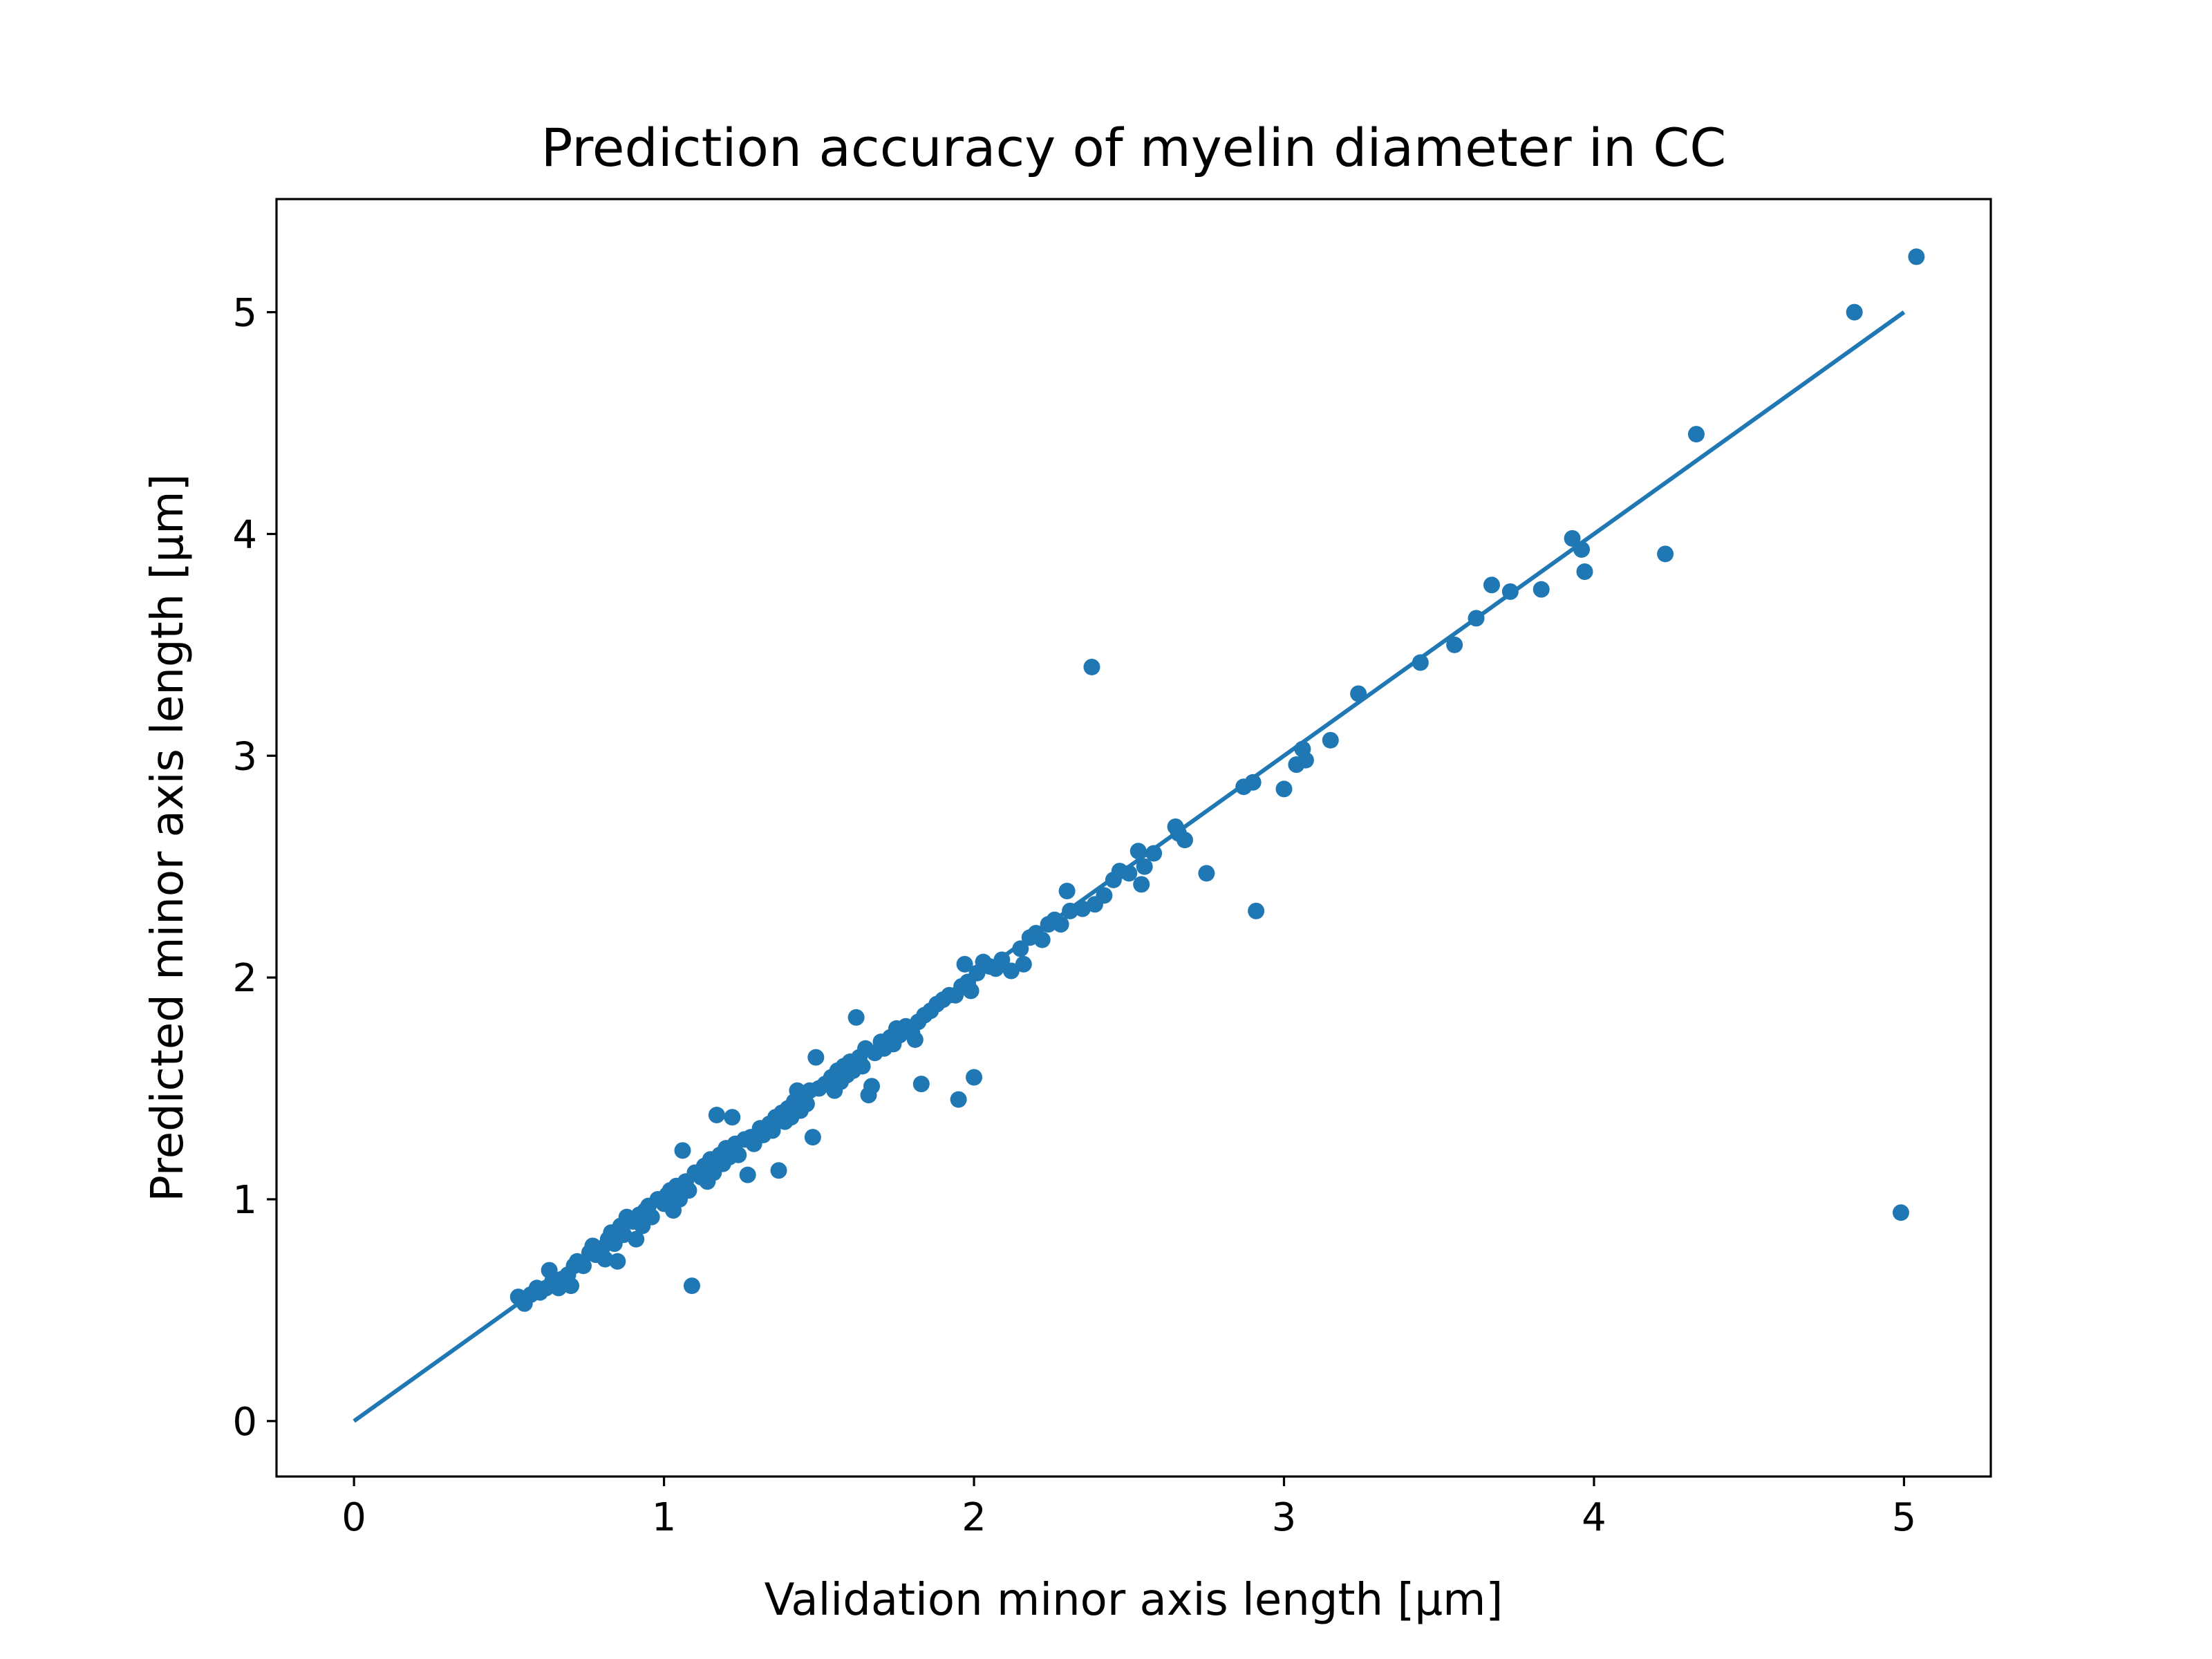  Describe the element at coordinates (245, 534) in the screenshot. I see `y-tick-label: 4` at that location.